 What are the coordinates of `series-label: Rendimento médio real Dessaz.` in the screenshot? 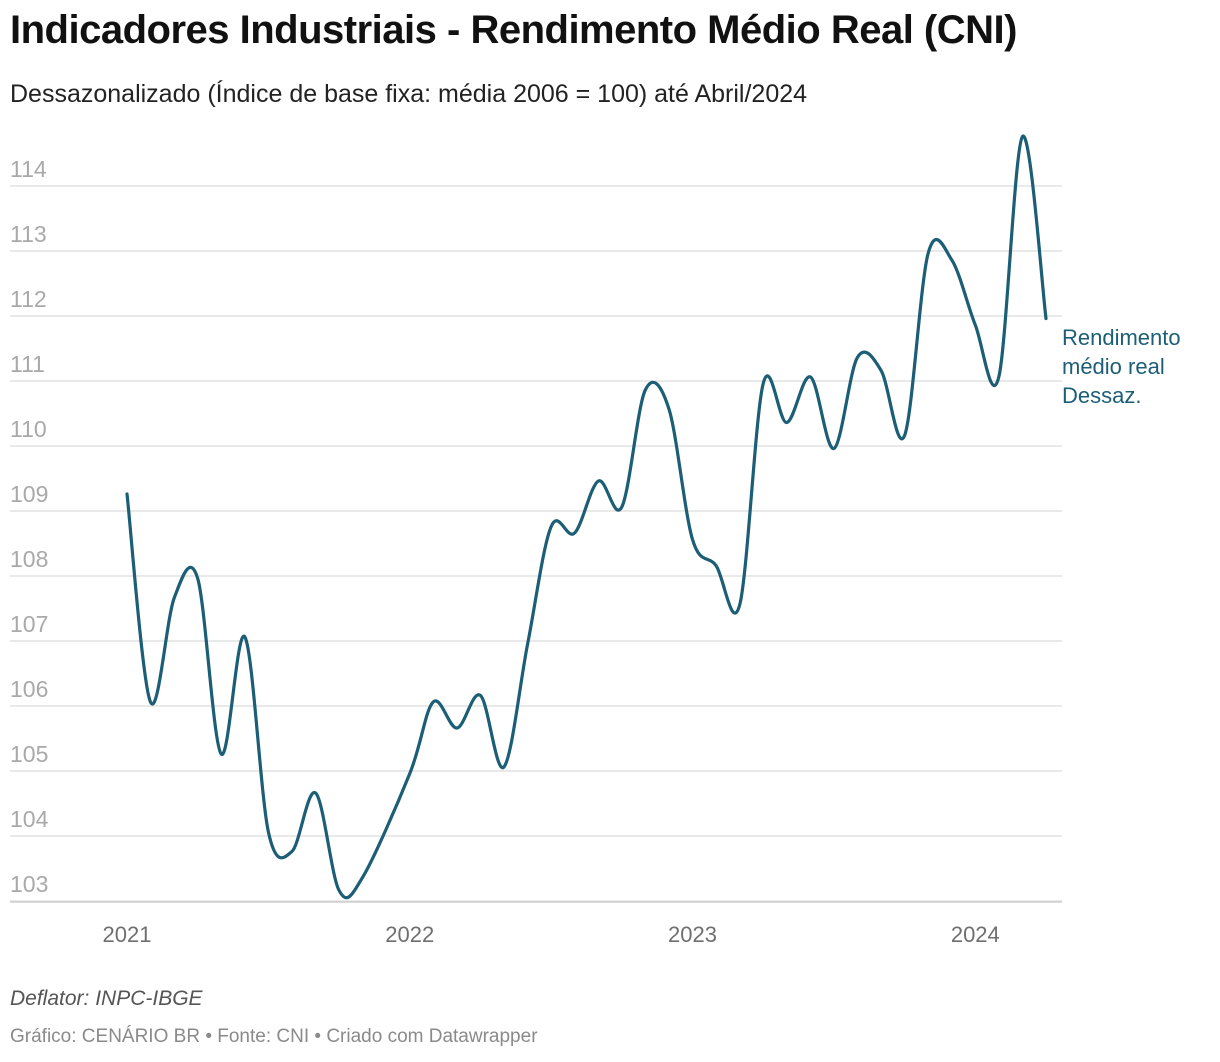 It's located at (1121, 366).